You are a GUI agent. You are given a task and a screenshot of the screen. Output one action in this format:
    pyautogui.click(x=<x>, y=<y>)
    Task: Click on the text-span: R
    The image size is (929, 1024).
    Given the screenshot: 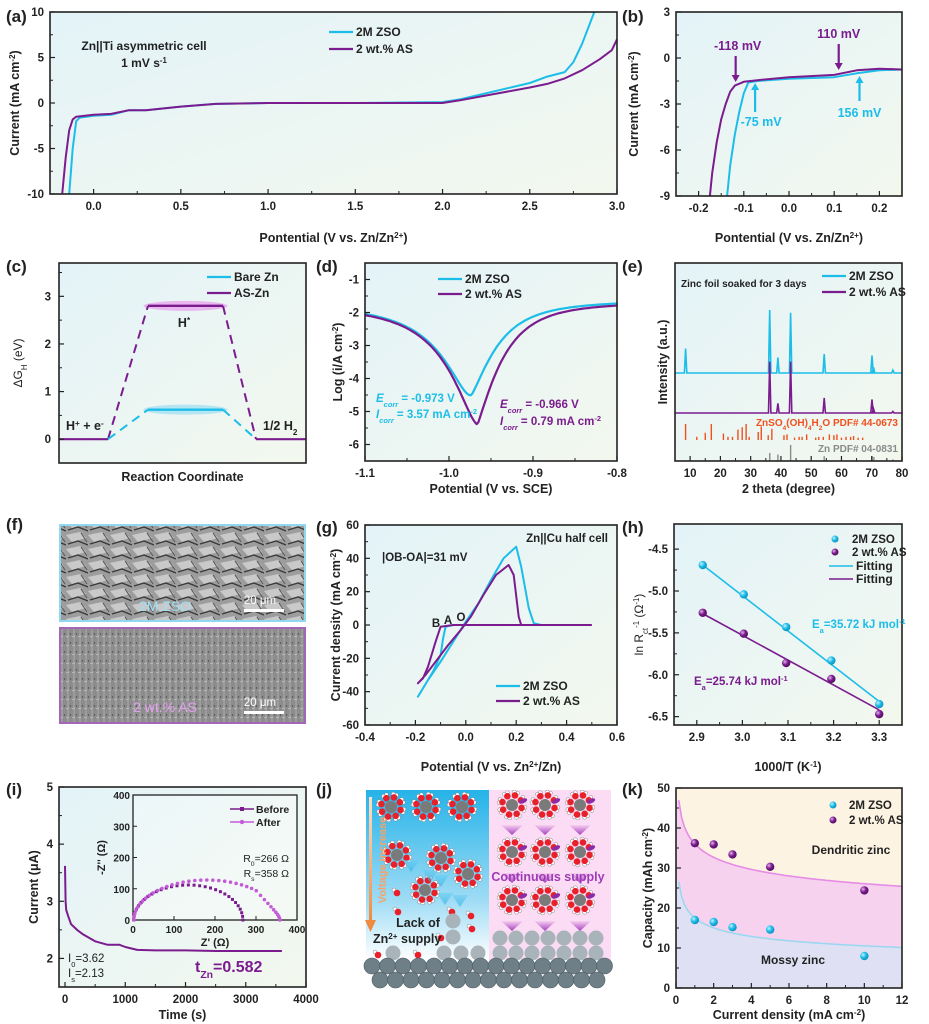 What is the action you would take?
    pyautogui.click(x=247, y=859)
    